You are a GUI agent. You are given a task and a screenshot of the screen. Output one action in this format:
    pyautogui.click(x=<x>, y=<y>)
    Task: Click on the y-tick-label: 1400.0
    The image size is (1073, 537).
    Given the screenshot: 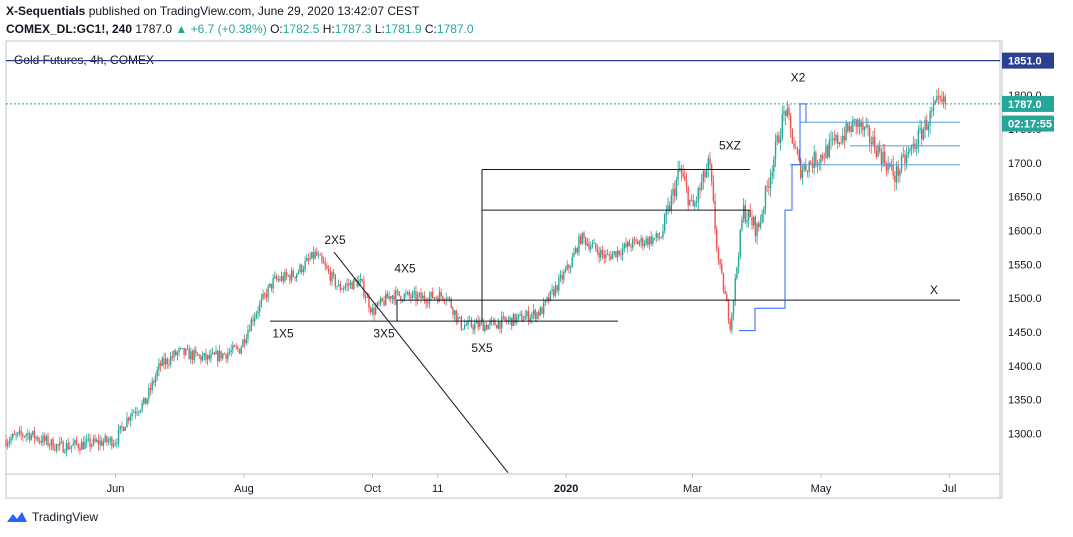 What is the action you would take?
    pyautogui.click(x=1025, y=367)
    